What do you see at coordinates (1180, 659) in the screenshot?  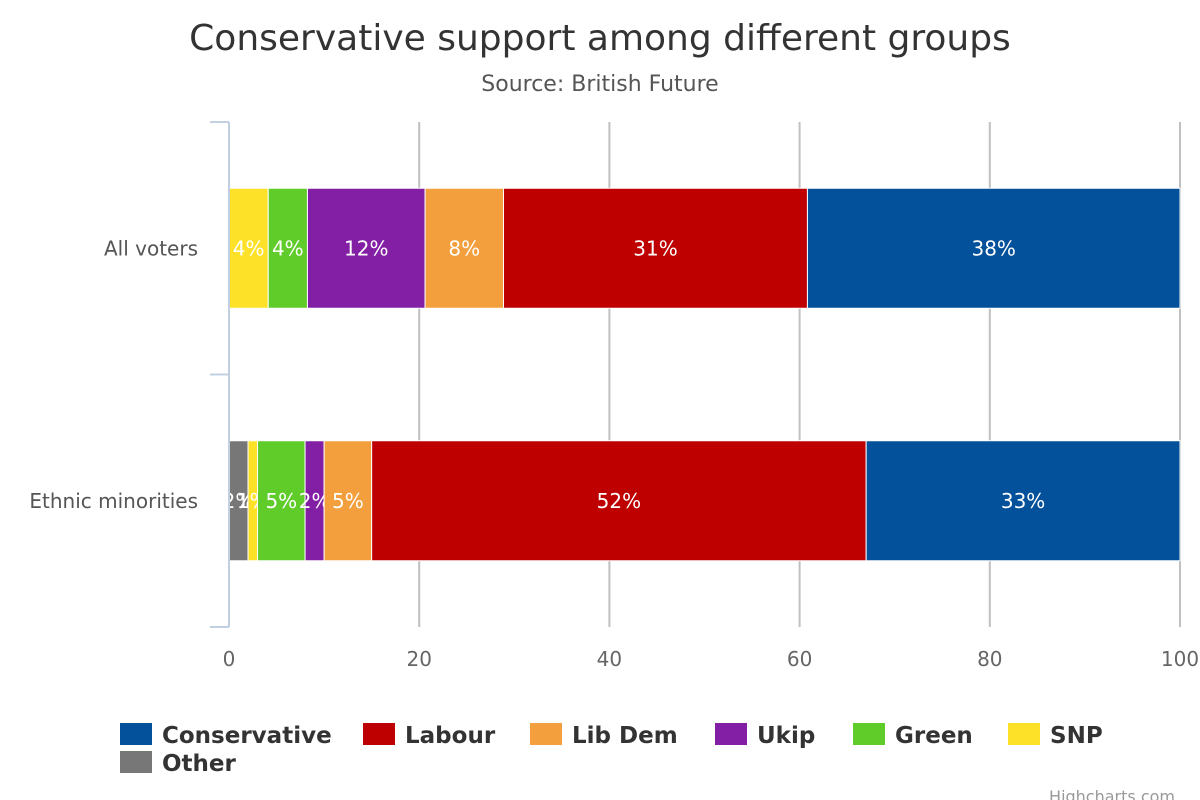 I see `x-tick-label: 100` at bounding box center [1180, 659].